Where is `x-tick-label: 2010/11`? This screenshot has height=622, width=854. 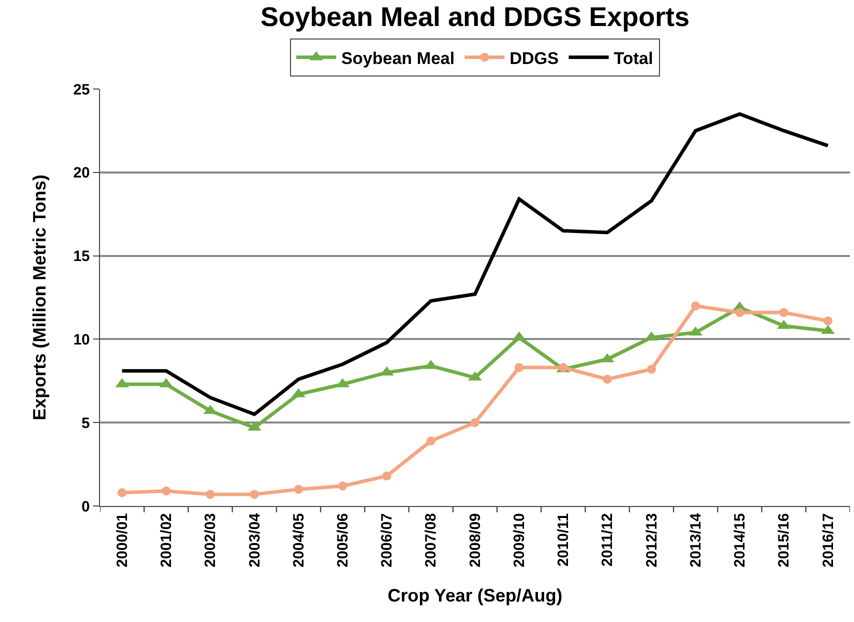
x-tick-label: 2010/11 is located at coordinates (563, 540).